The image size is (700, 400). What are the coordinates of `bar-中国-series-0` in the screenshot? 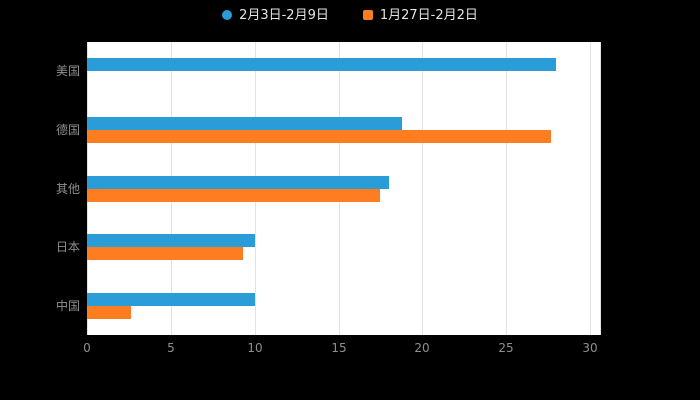 It's located at (171, 299).